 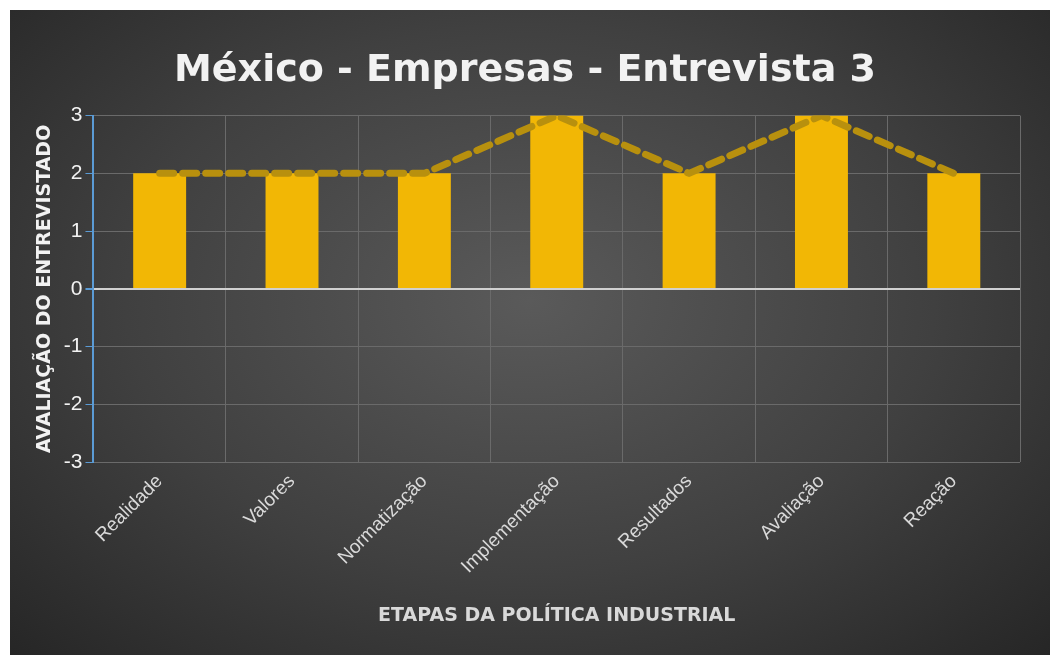 I want to click on y-tick-label: 1, so click(x=76, y=229).